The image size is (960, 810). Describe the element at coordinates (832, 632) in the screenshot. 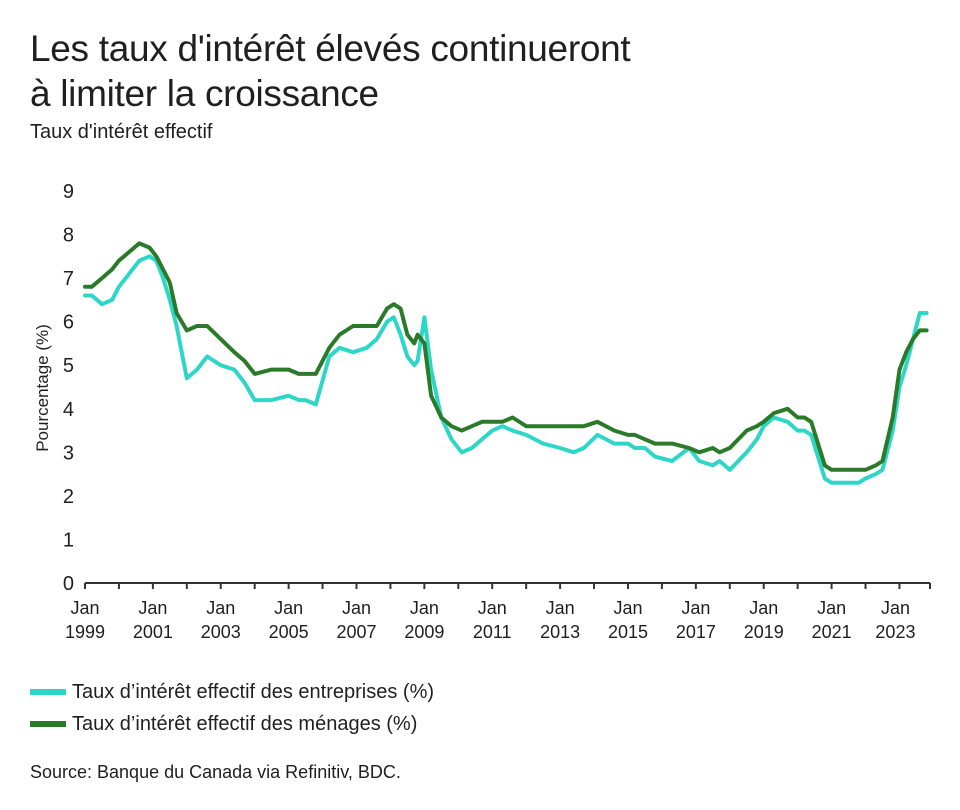

I see `x-tick-label-year: 2021` at that location.